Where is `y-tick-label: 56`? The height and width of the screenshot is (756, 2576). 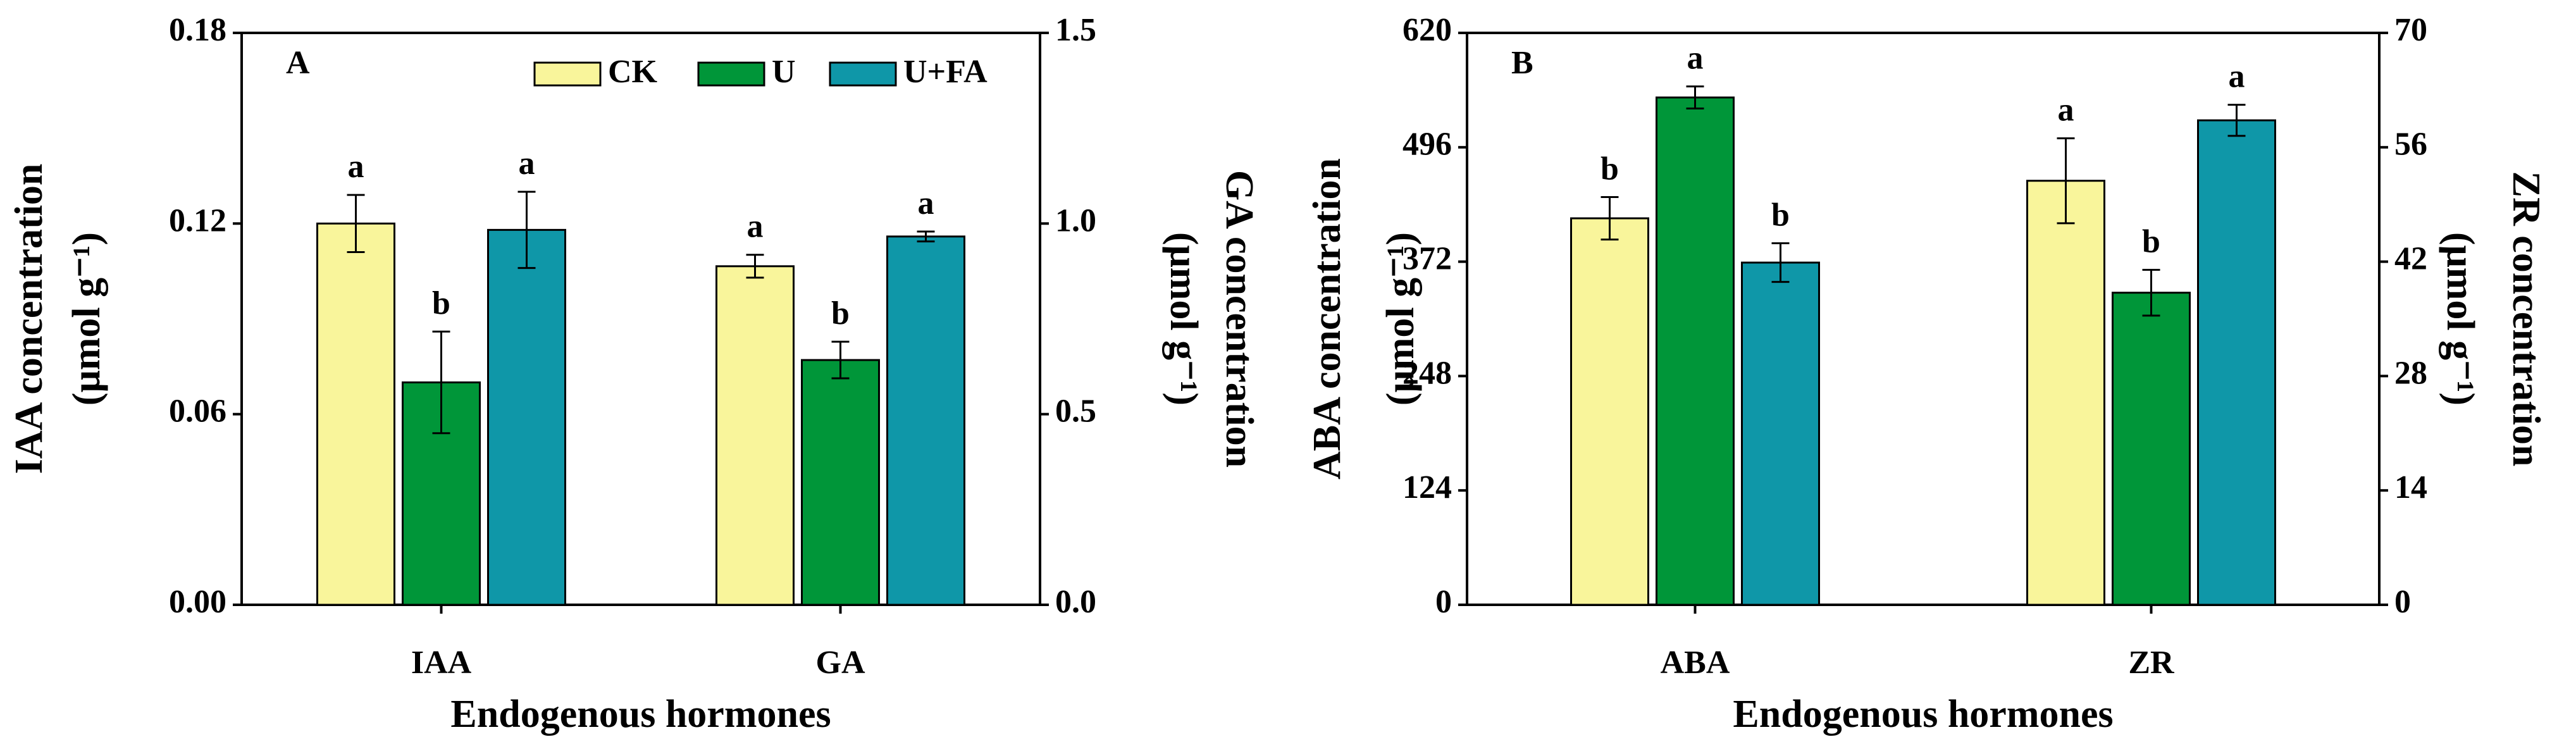 y-tick-label: 56 is located at coordinates (2410, 145).